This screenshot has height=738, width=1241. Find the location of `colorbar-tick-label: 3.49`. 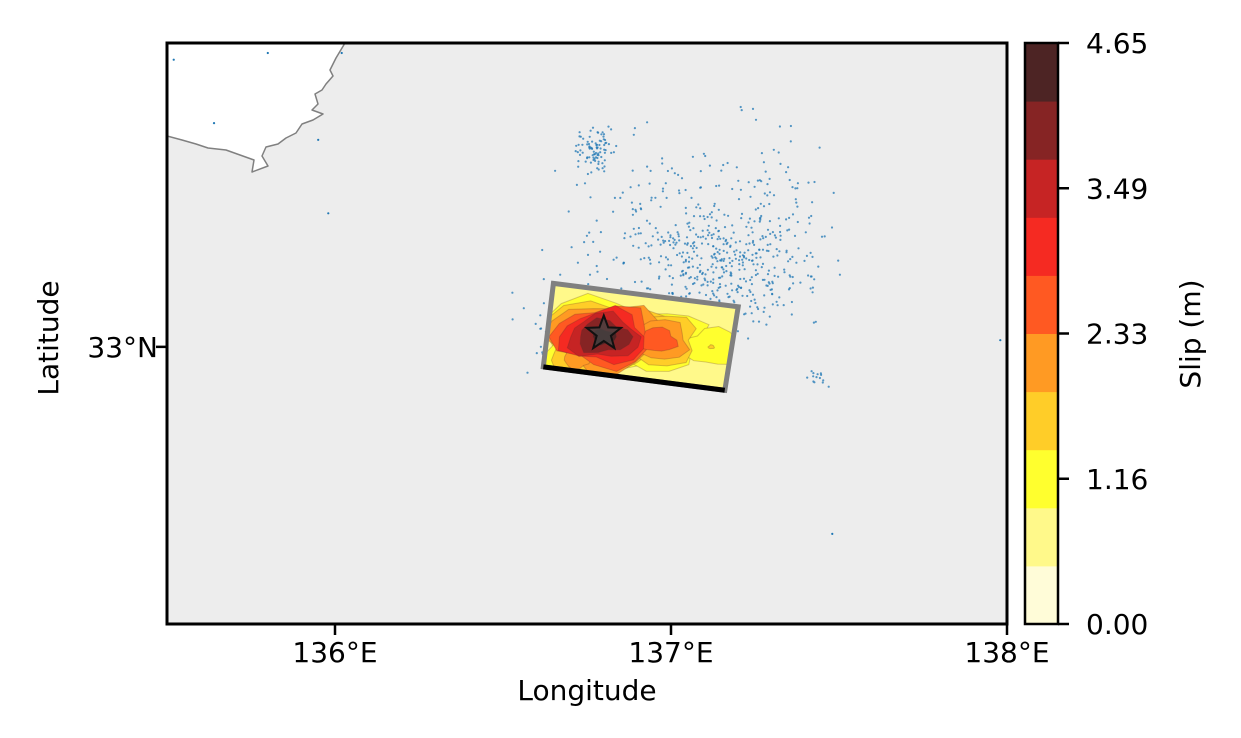

colorbar-tick-label: 3.49 is located at coordinates (1117, 188).